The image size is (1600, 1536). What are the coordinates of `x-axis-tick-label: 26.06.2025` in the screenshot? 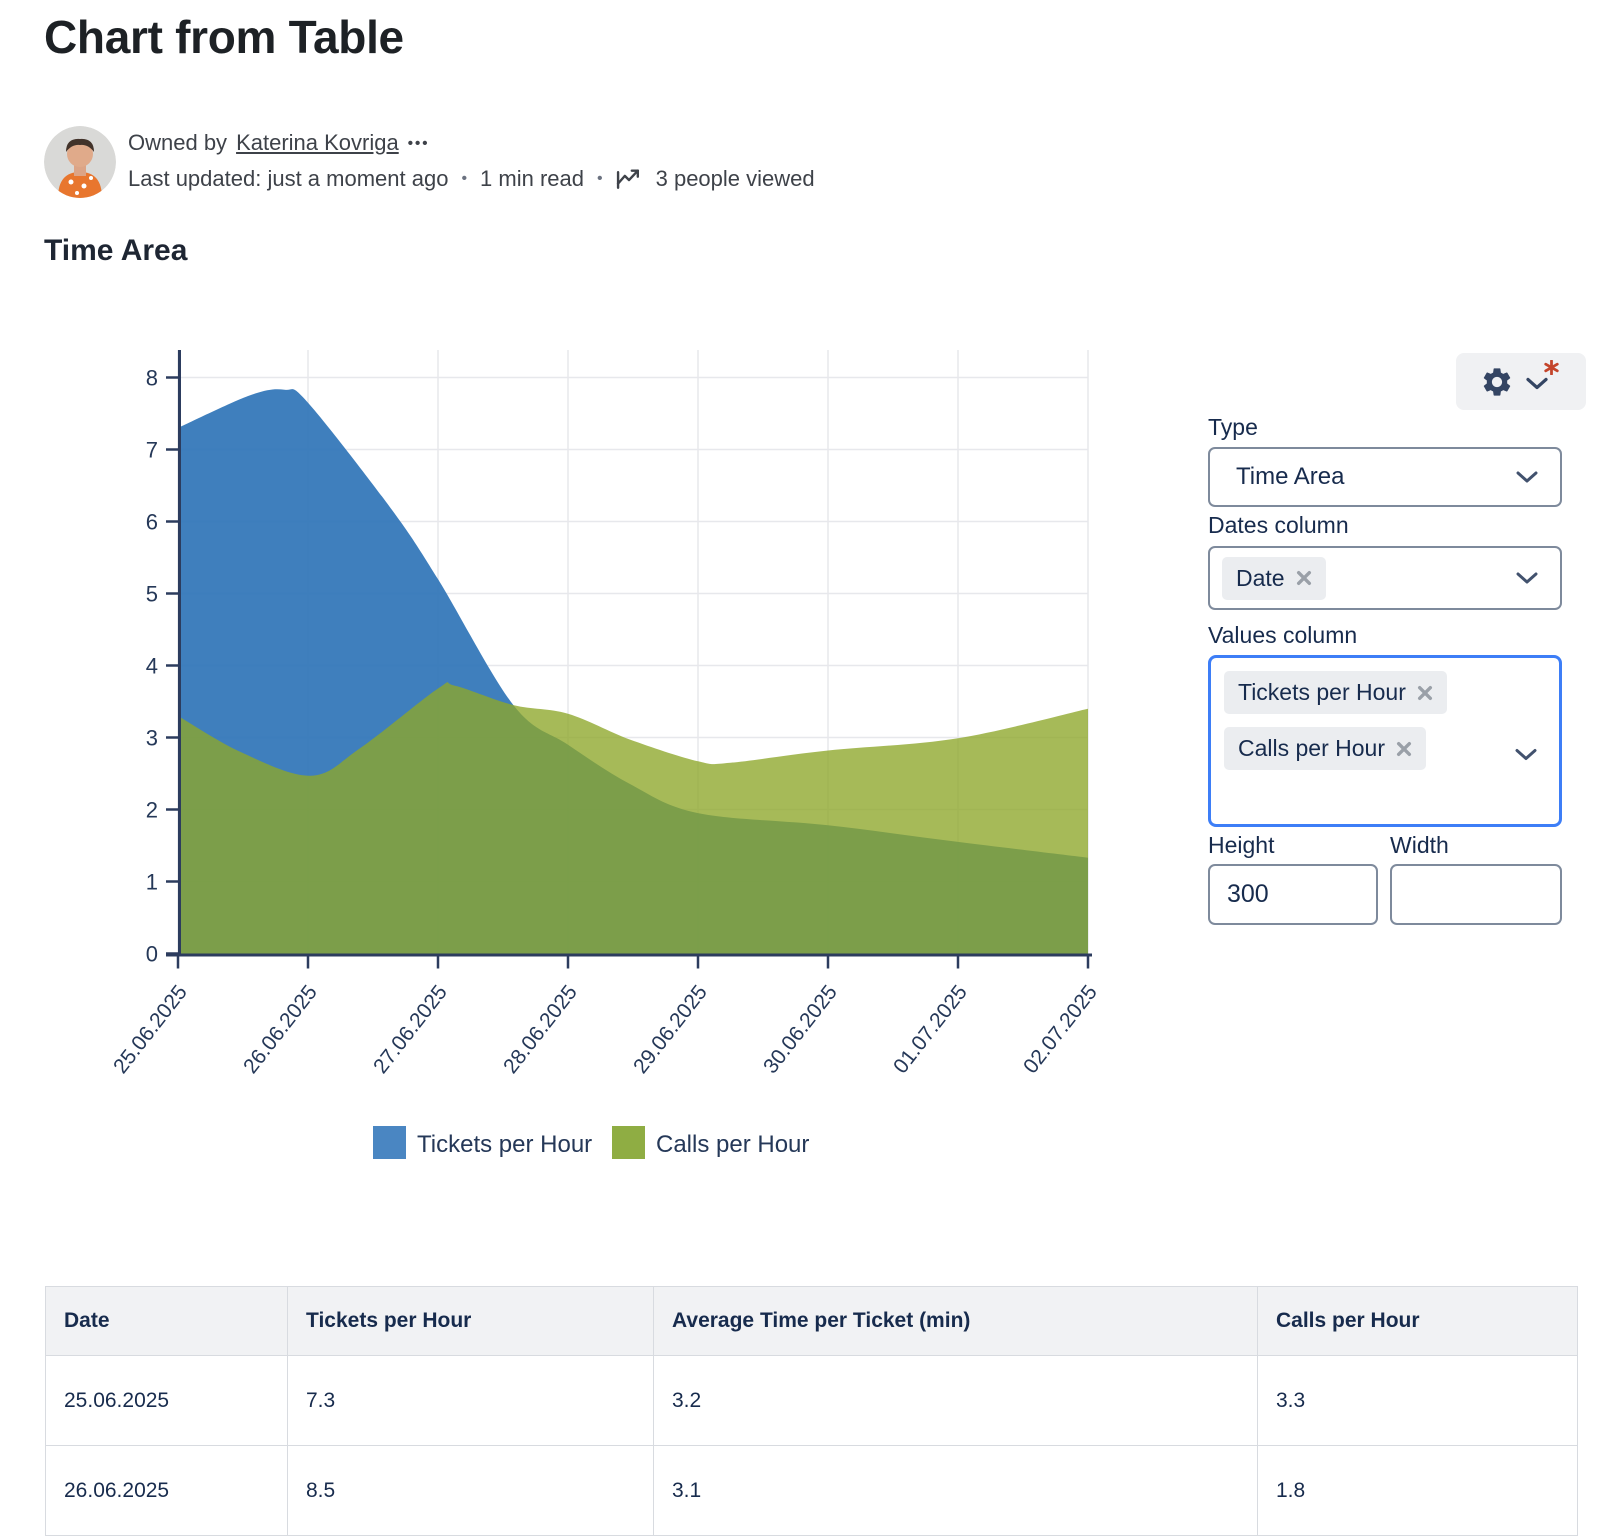 It's located at (280, 1029).